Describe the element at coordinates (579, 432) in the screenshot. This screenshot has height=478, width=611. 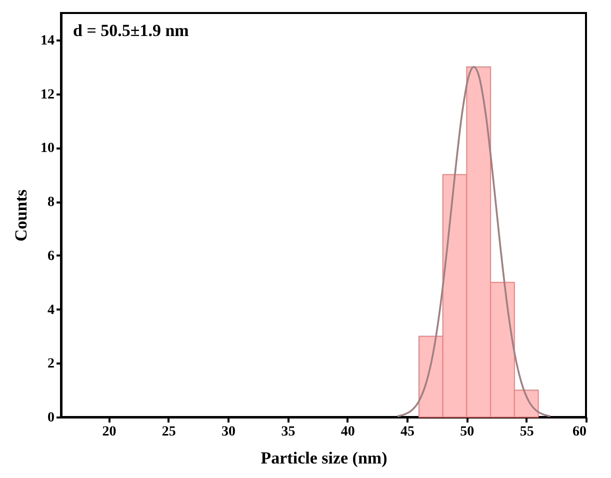
I see `x-tick-label: 60` at that location.